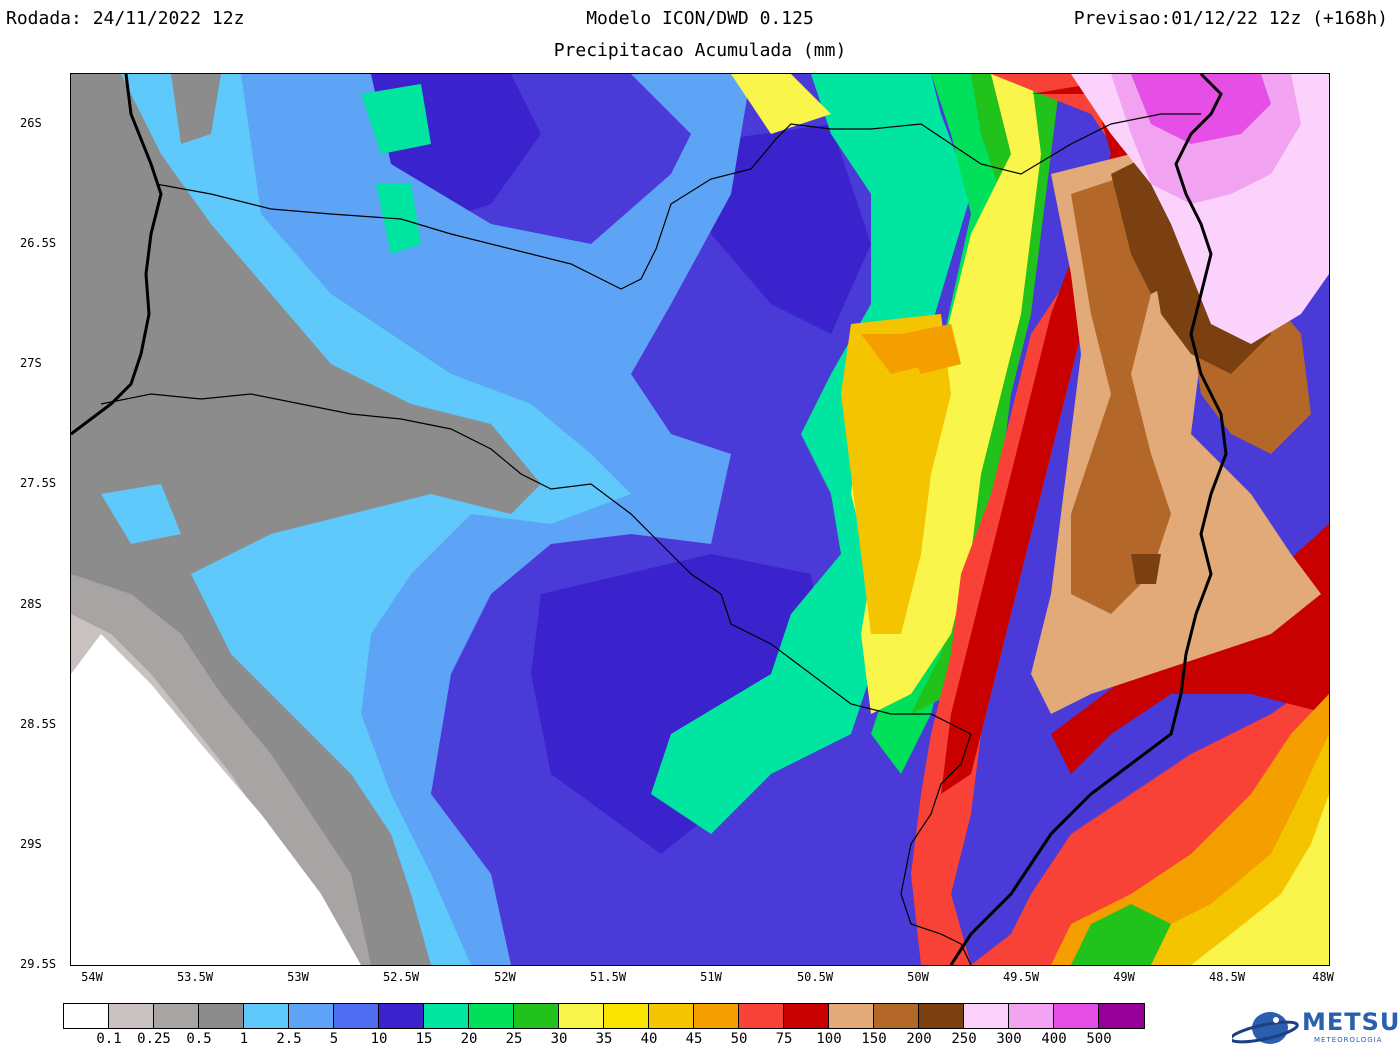 This screenshot has width=1400, height=1052. Describe the element at coordinates (559, 1039) in the screenshot. I see `legend-label: 30` at that location.